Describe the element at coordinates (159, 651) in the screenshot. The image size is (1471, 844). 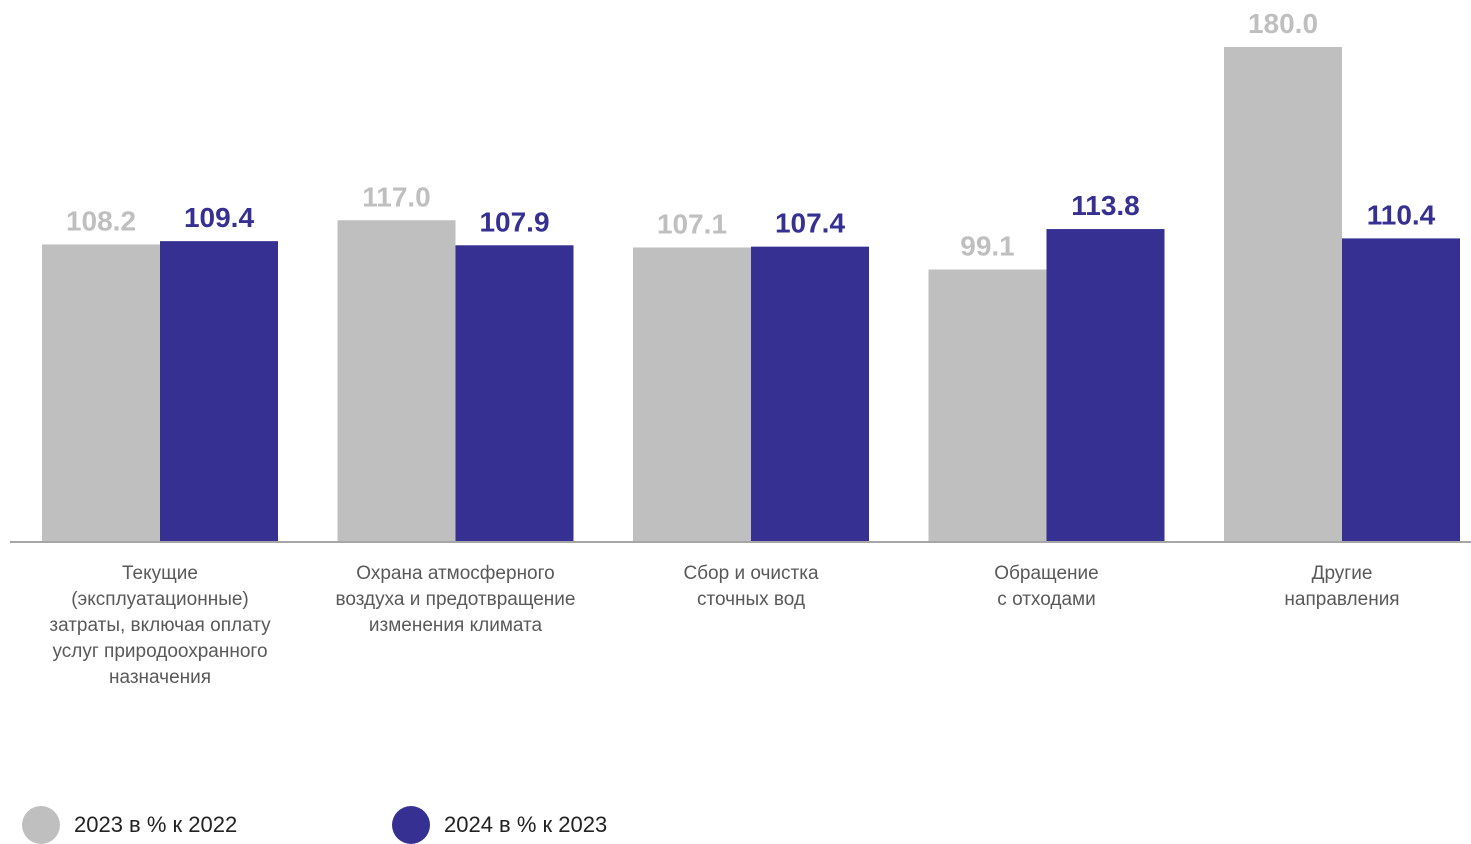
I see `category-label-0-line-3: услуг природоохранного` at that location.